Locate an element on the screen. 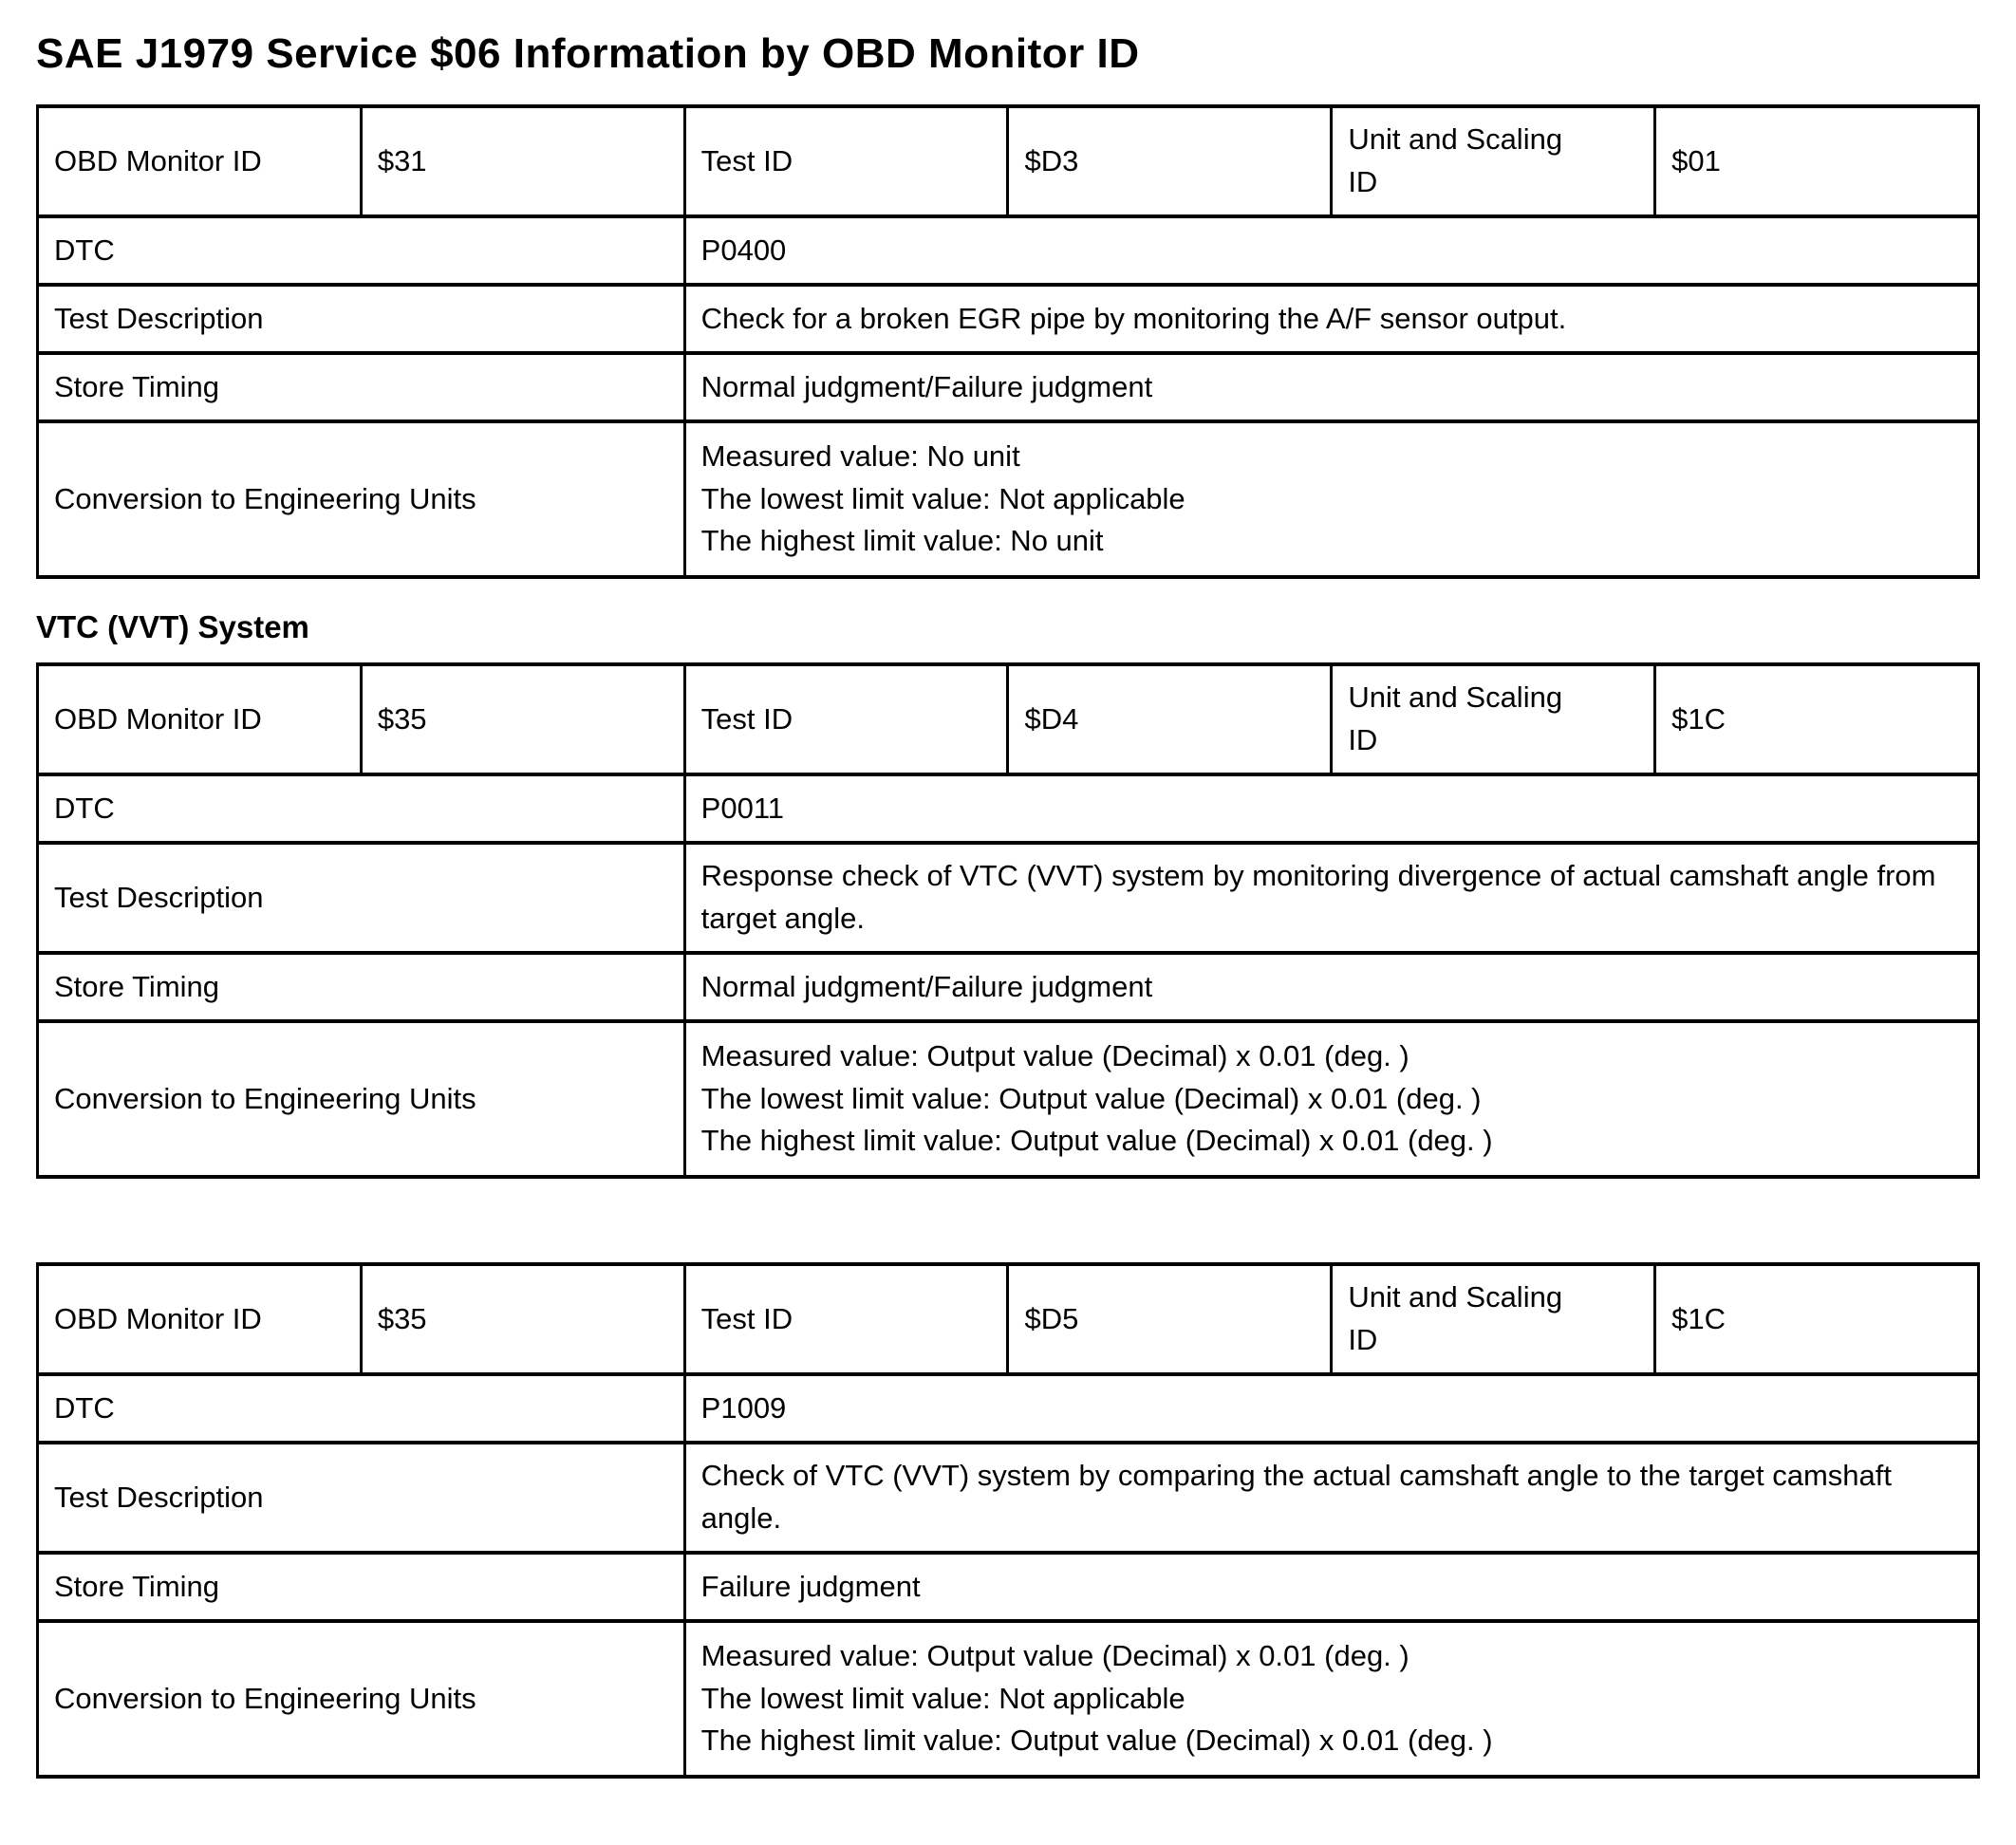 The height and width of the screenshot is (1845, 2016). dtc-value: P0400 is located at coordinates (1331, 250).